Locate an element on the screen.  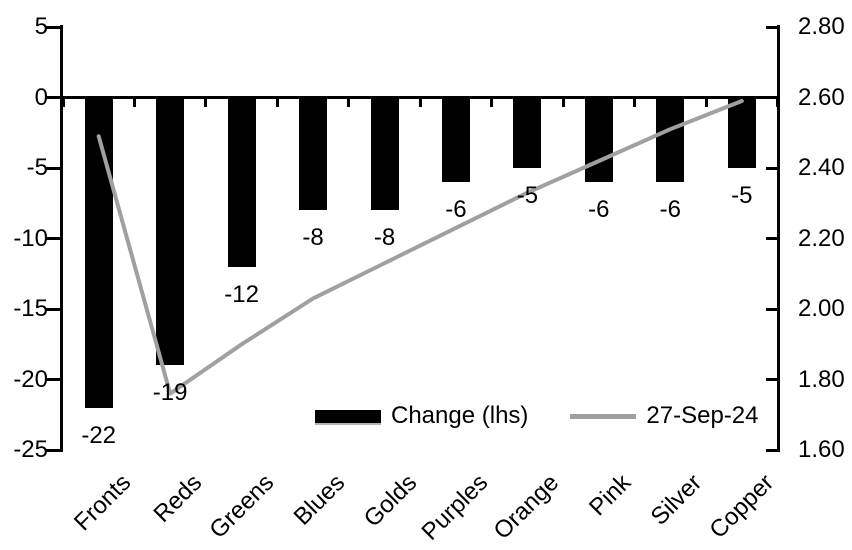
right-axis-tick-label: 2.60 is located at coordinates (821, 97).